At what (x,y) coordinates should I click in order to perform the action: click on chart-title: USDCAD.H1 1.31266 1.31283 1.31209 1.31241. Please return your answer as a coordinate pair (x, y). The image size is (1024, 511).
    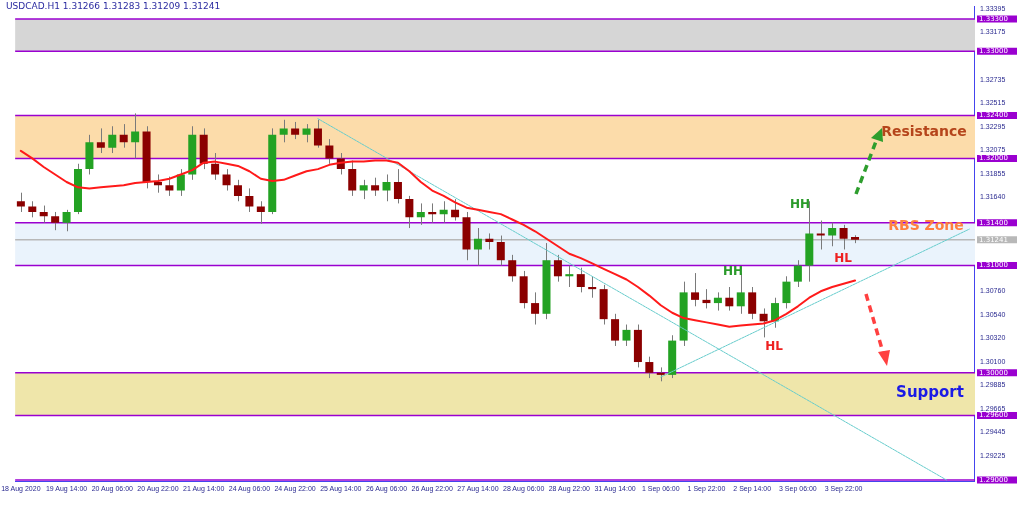
    Looking at the image, I should click on (113, 6).